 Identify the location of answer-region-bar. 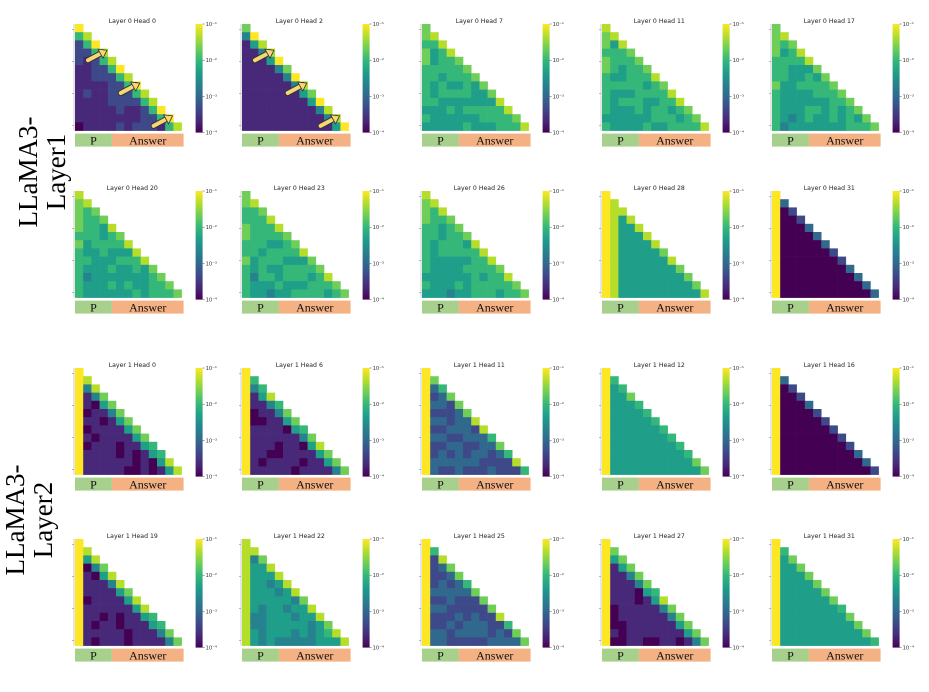
(314, 484).